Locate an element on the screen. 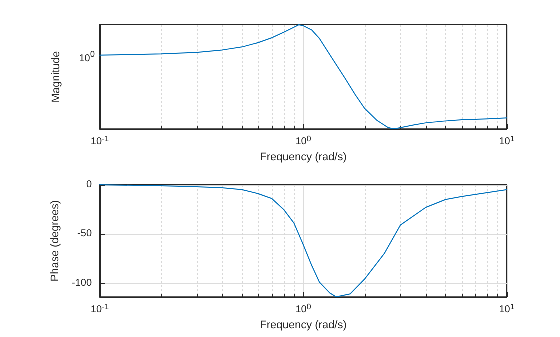 The image size is (560, 337). y-axis-title: Magnitude is located at coordinates (56, 77).